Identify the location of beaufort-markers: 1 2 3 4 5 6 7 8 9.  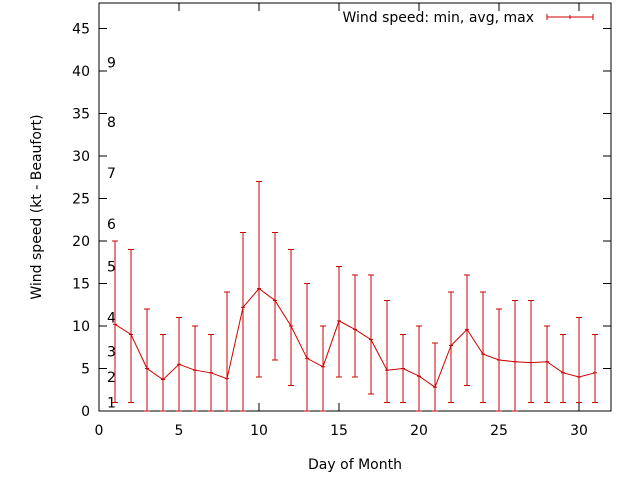
(111, 234).